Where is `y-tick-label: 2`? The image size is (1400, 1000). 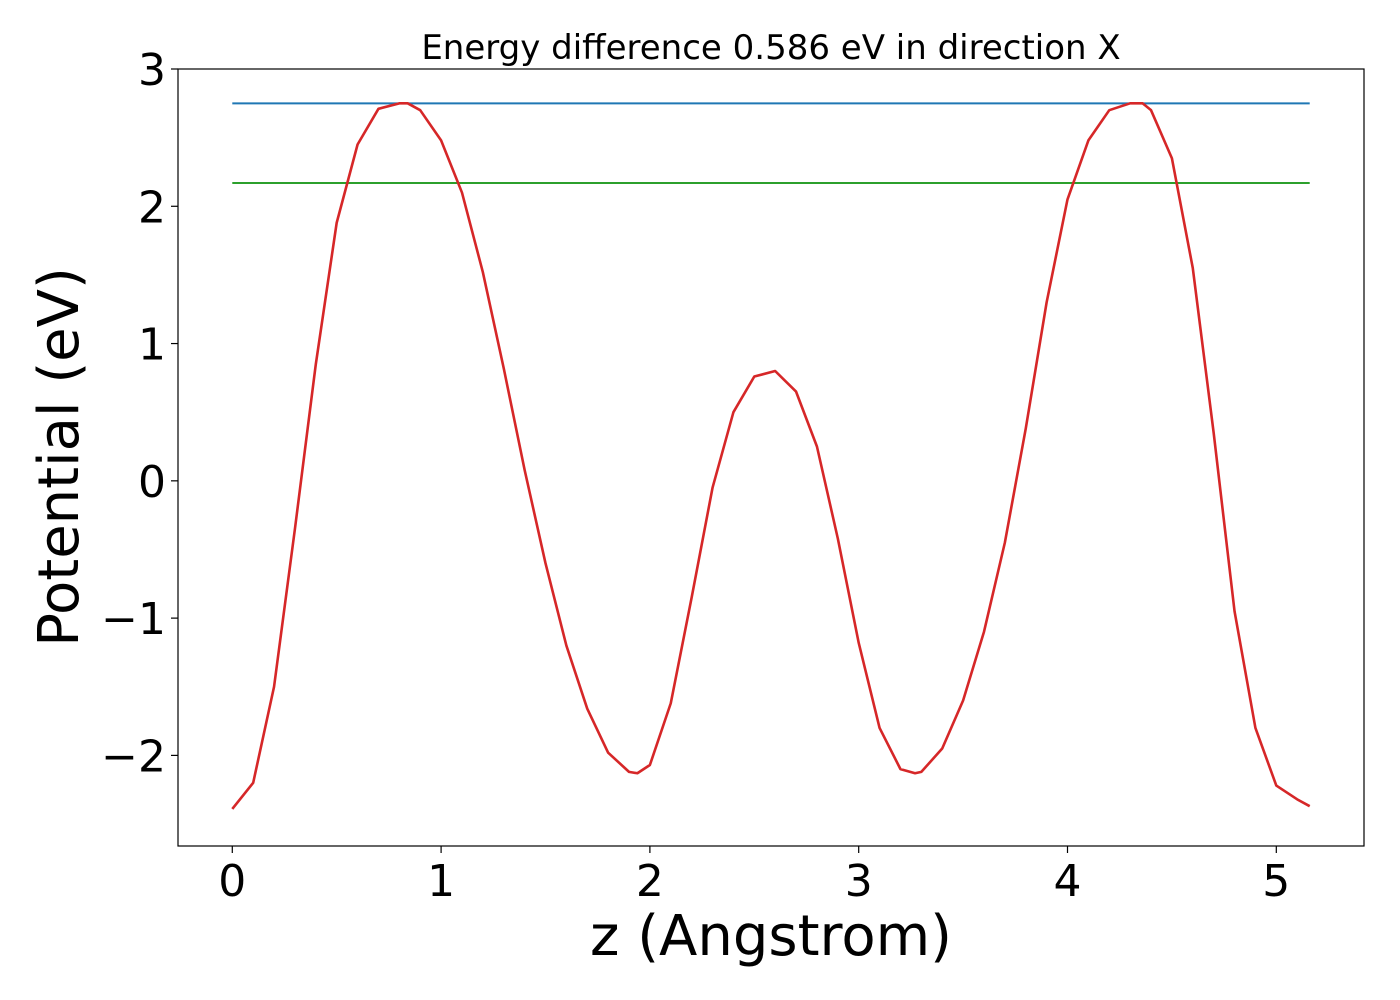 y-tick-label: 2 is located at coordinates (152, 207).